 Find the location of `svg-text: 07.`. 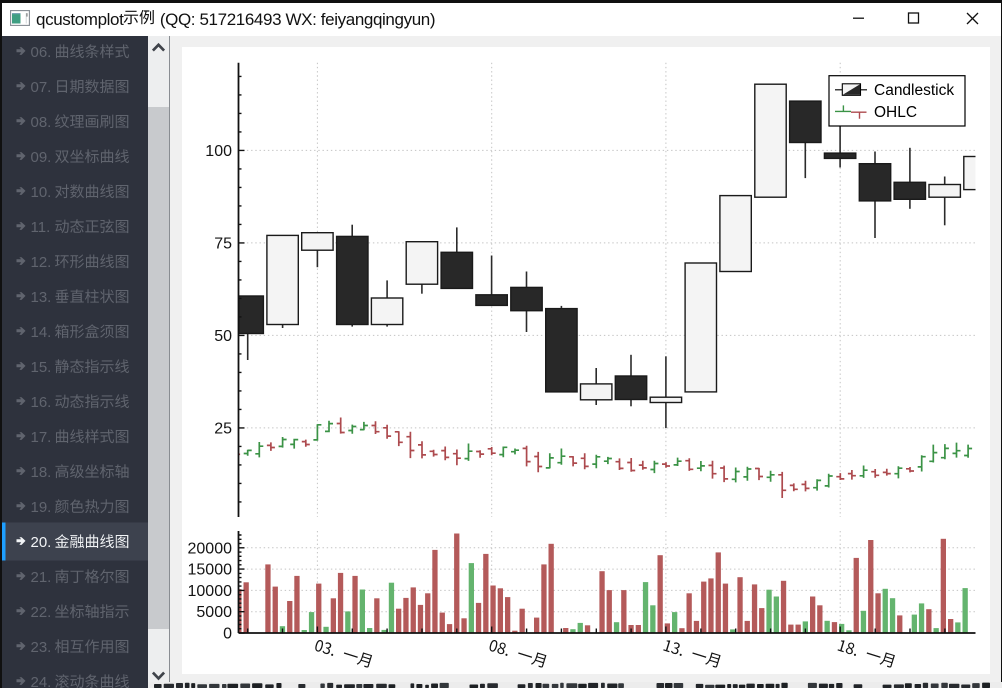

svg-text: 07. is located at coordinates (40, 87).